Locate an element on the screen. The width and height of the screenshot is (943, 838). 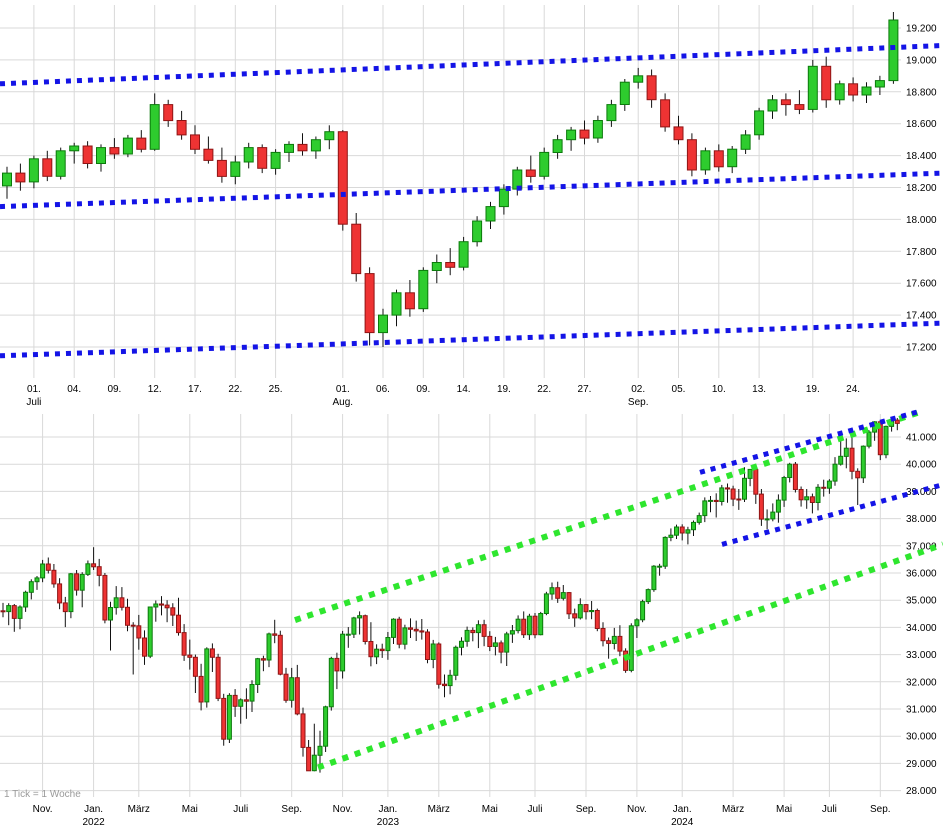
x-axis-label: Sep. is located at coordinates (586, 809).